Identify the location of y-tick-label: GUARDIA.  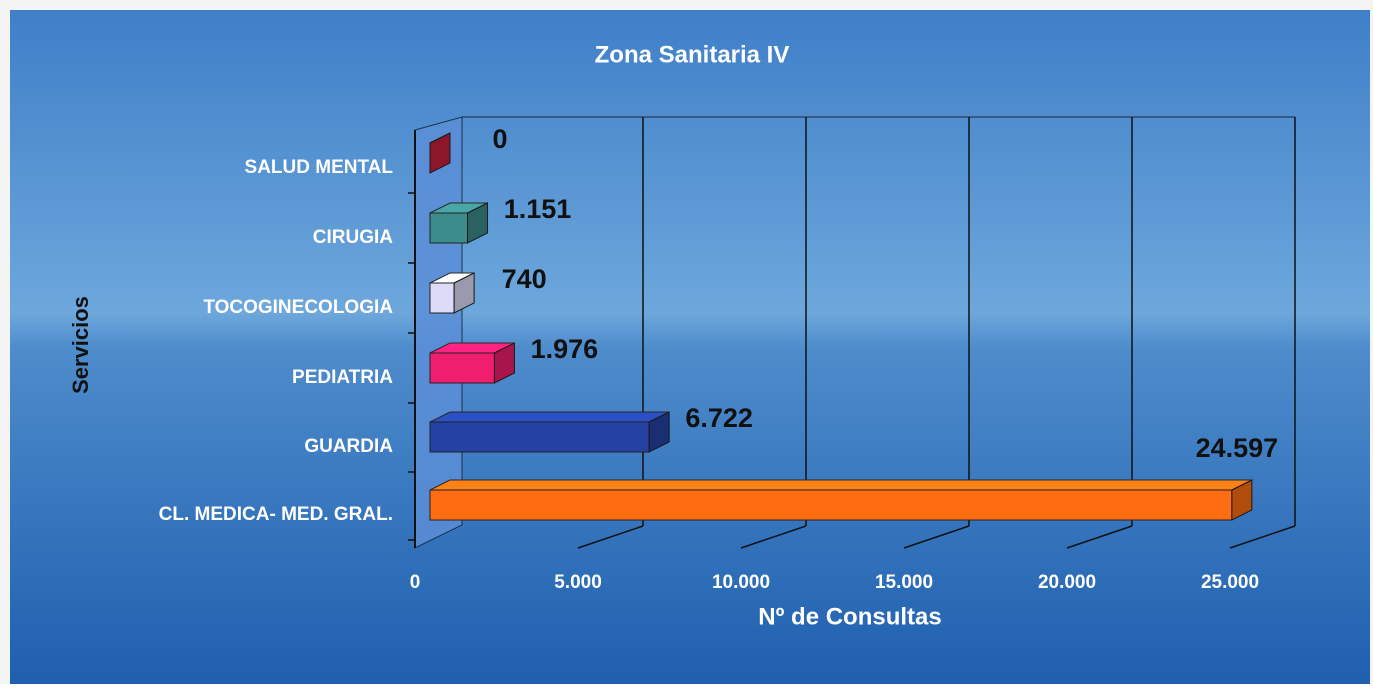
(348, 446).